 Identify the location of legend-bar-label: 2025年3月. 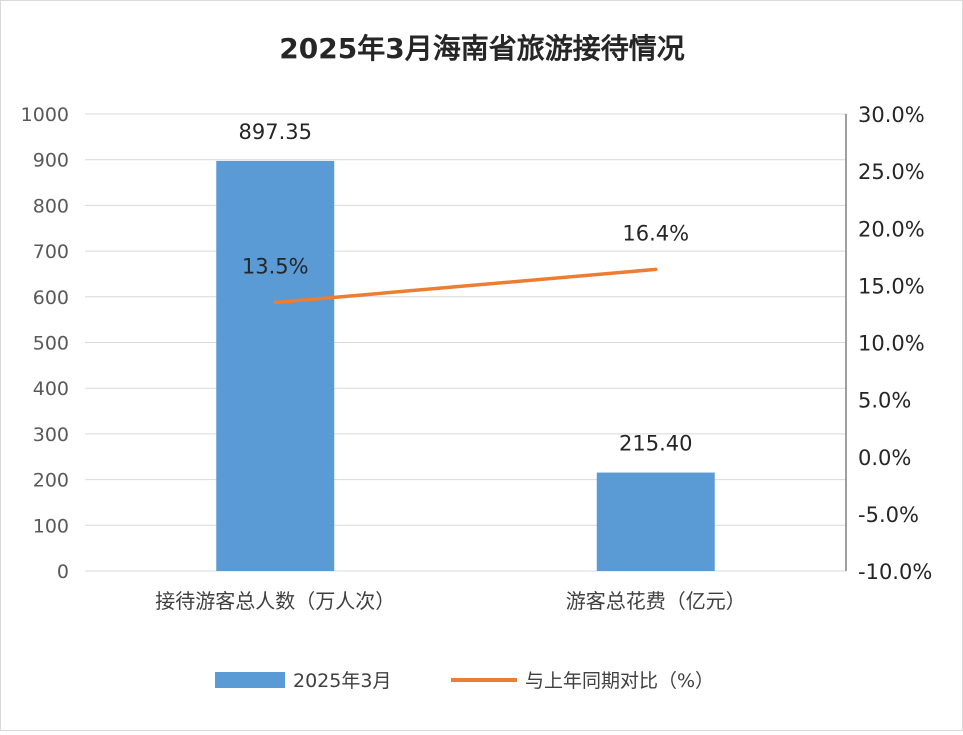
(342, 681).